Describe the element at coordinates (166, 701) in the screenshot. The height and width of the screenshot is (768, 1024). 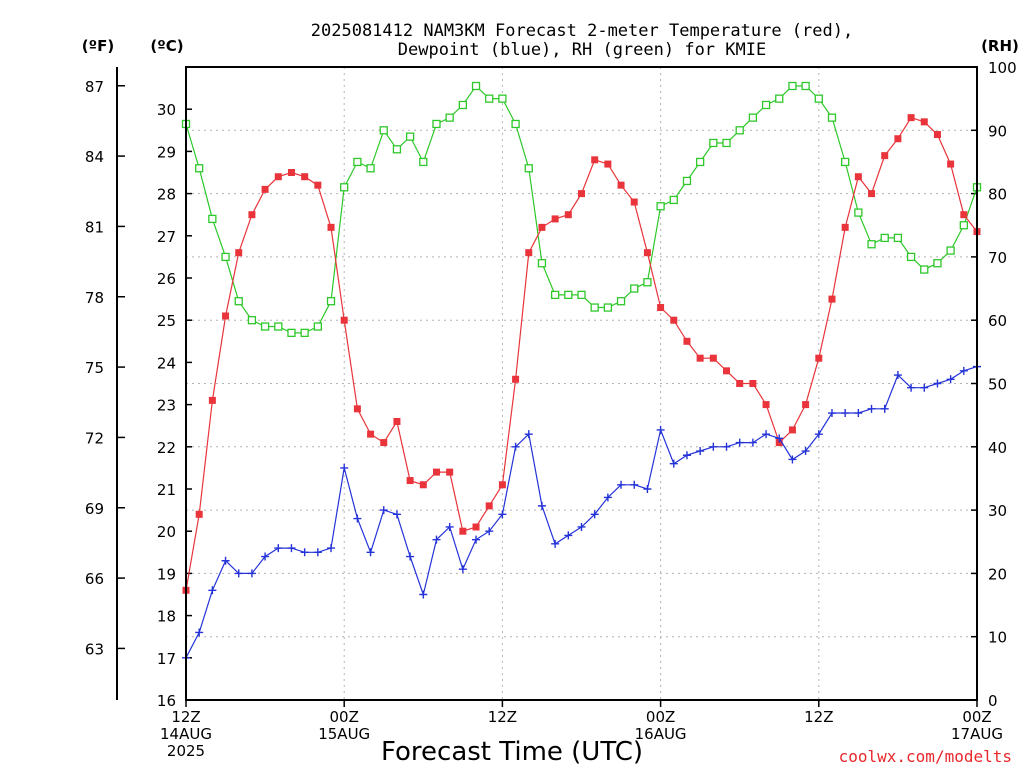
I see `celsius-tick-label: 16` at that location.